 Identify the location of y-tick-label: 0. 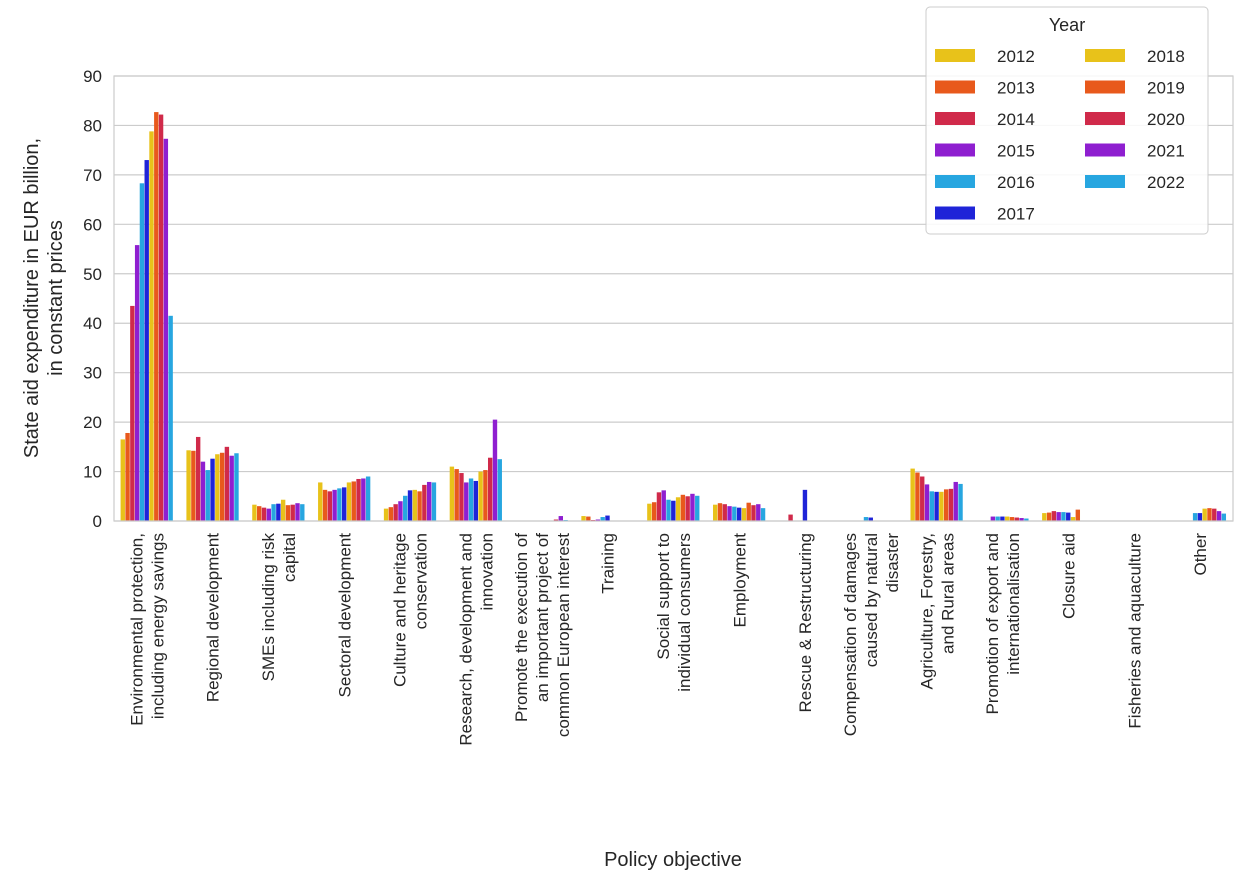
(97, 521).